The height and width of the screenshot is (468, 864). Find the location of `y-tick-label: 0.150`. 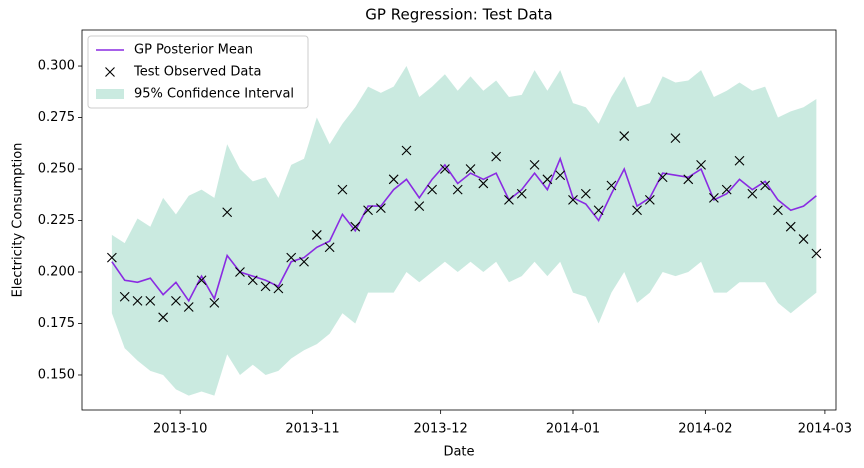

y-tick-label: 0.150 is located at coordinates (56, 374).